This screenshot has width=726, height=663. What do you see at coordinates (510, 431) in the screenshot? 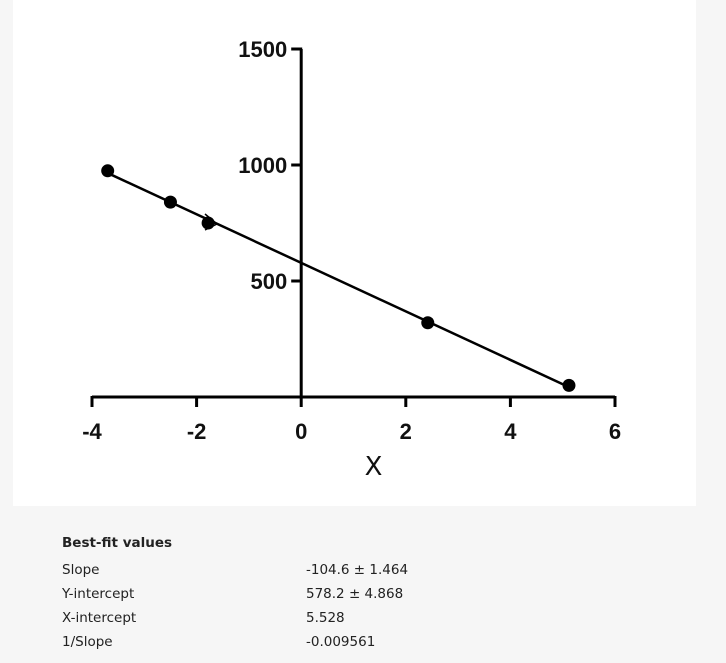
I see `x-tick-label: 4` at bounding box center [510, 431].